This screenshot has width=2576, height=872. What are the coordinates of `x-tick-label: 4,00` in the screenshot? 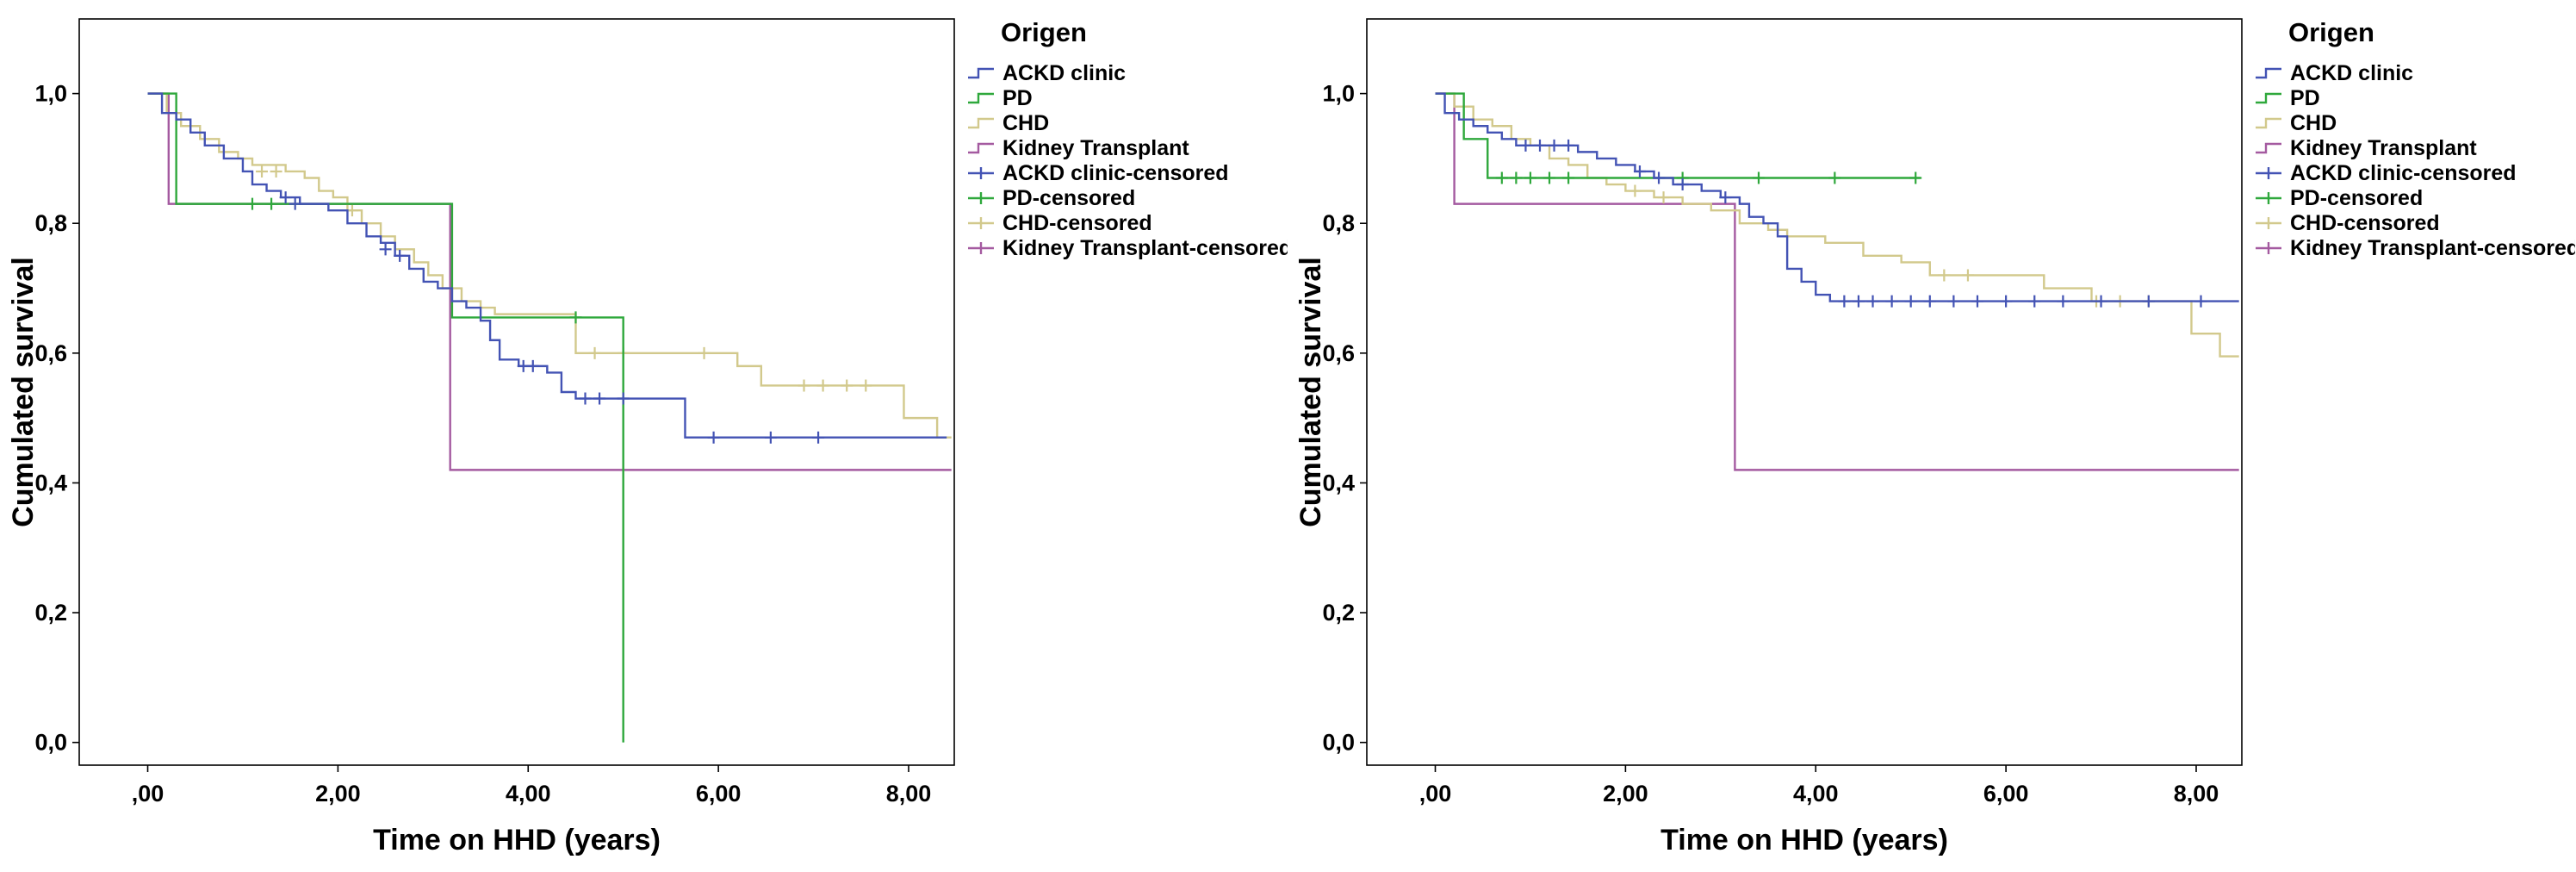 It's located at (528, 794).